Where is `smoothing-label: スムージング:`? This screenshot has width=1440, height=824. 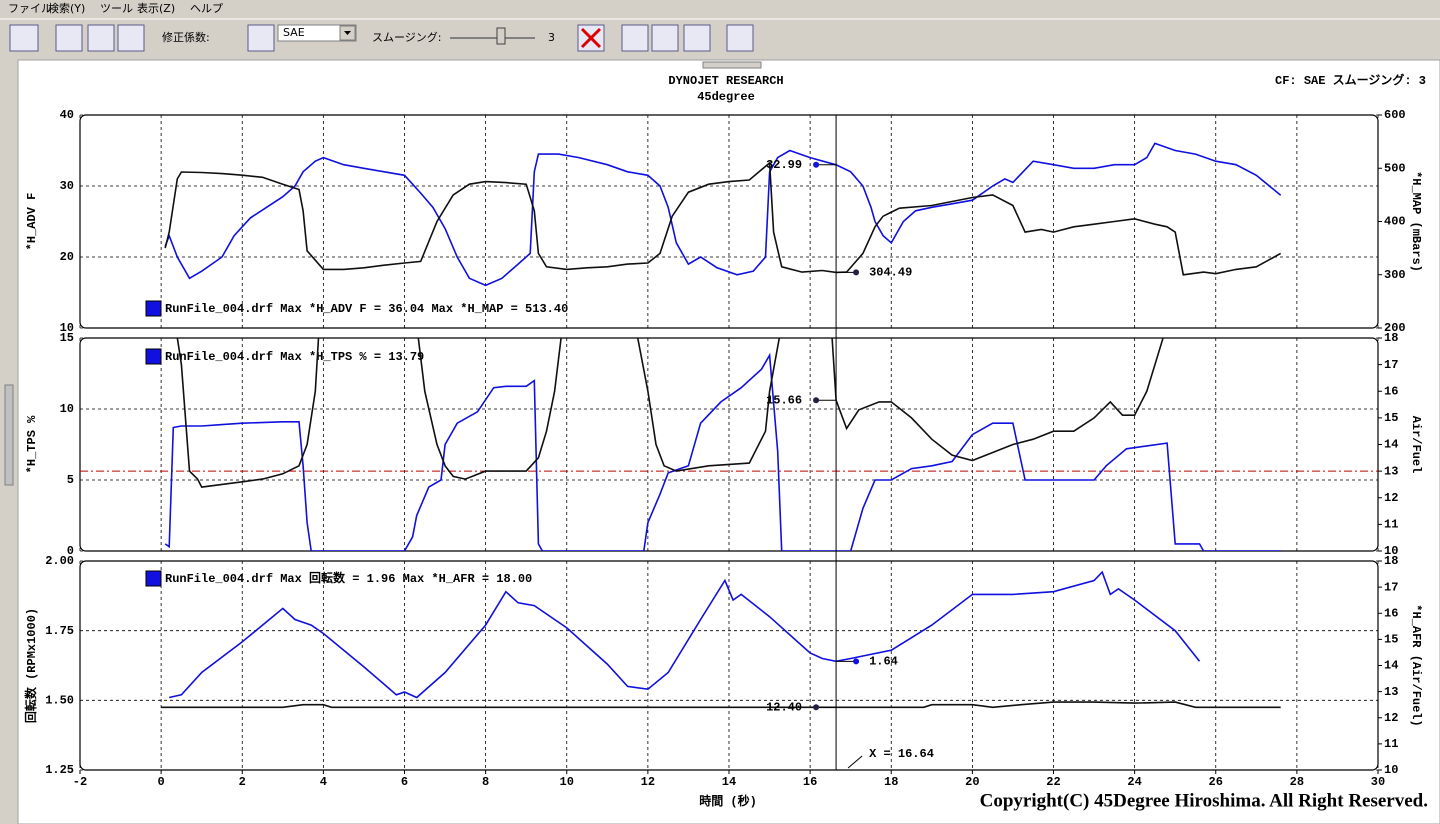
smoothing-label: スムージング: is located at coordinates (407, 37).